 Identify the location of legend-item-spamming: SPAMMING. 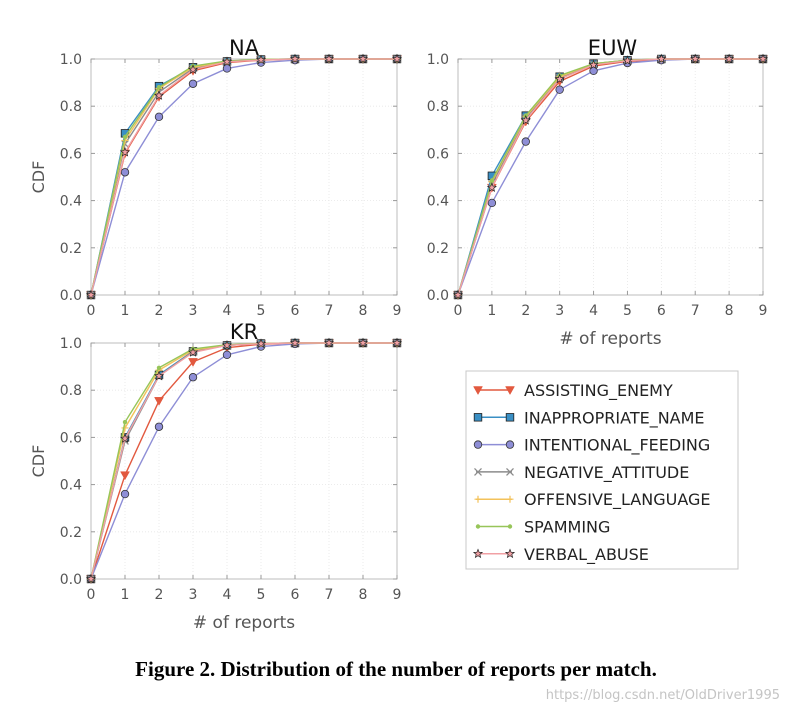
(542, 527).